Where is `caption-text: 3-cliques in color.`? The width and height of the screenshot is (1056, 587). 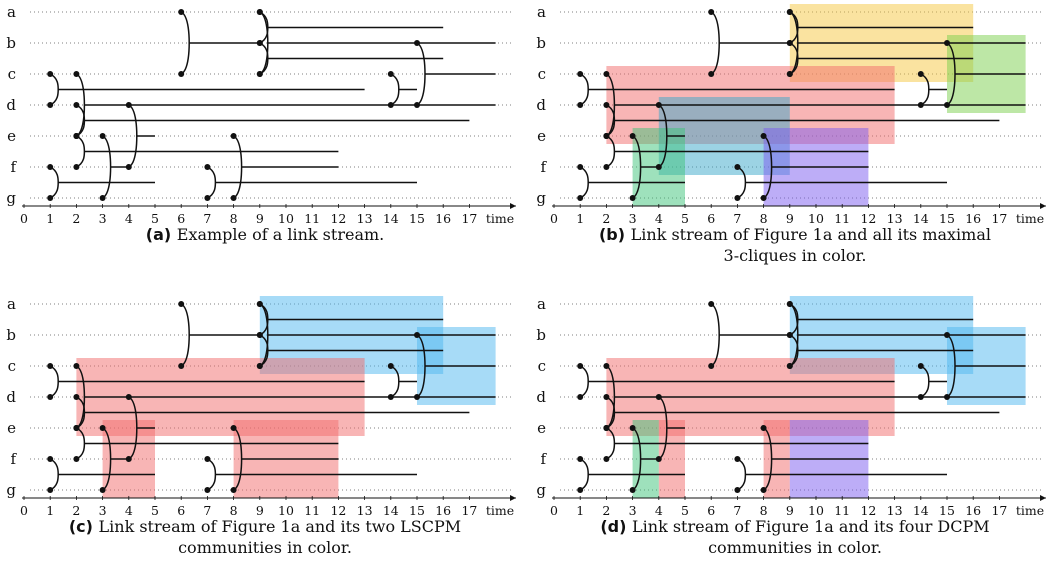
caption-text: 3-cliques in color. is located at coordinates (795, 255).